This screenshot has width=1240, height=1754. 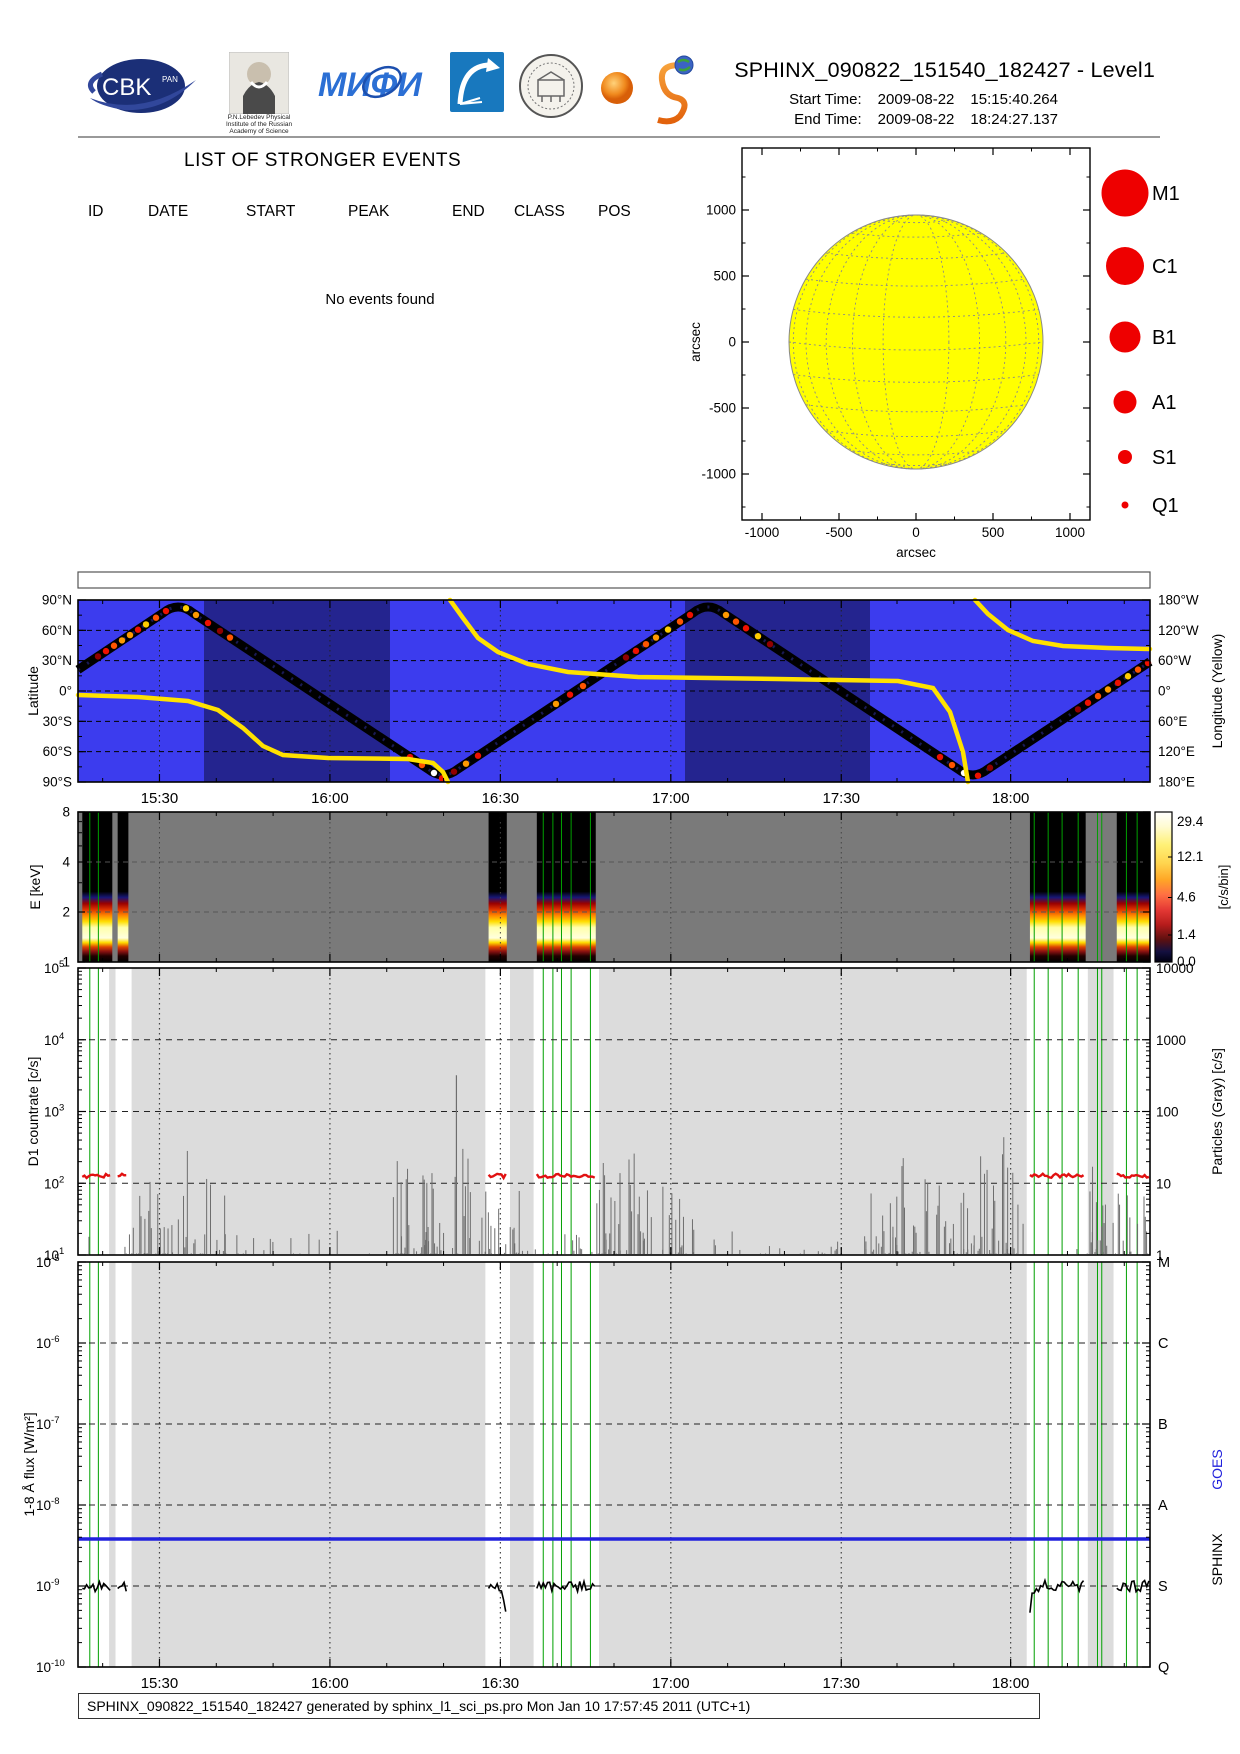 What do you see at coordinates (66, 962) in the screenshot?
I see `spec-tick-label: 1` at bounding box center [66, 962].